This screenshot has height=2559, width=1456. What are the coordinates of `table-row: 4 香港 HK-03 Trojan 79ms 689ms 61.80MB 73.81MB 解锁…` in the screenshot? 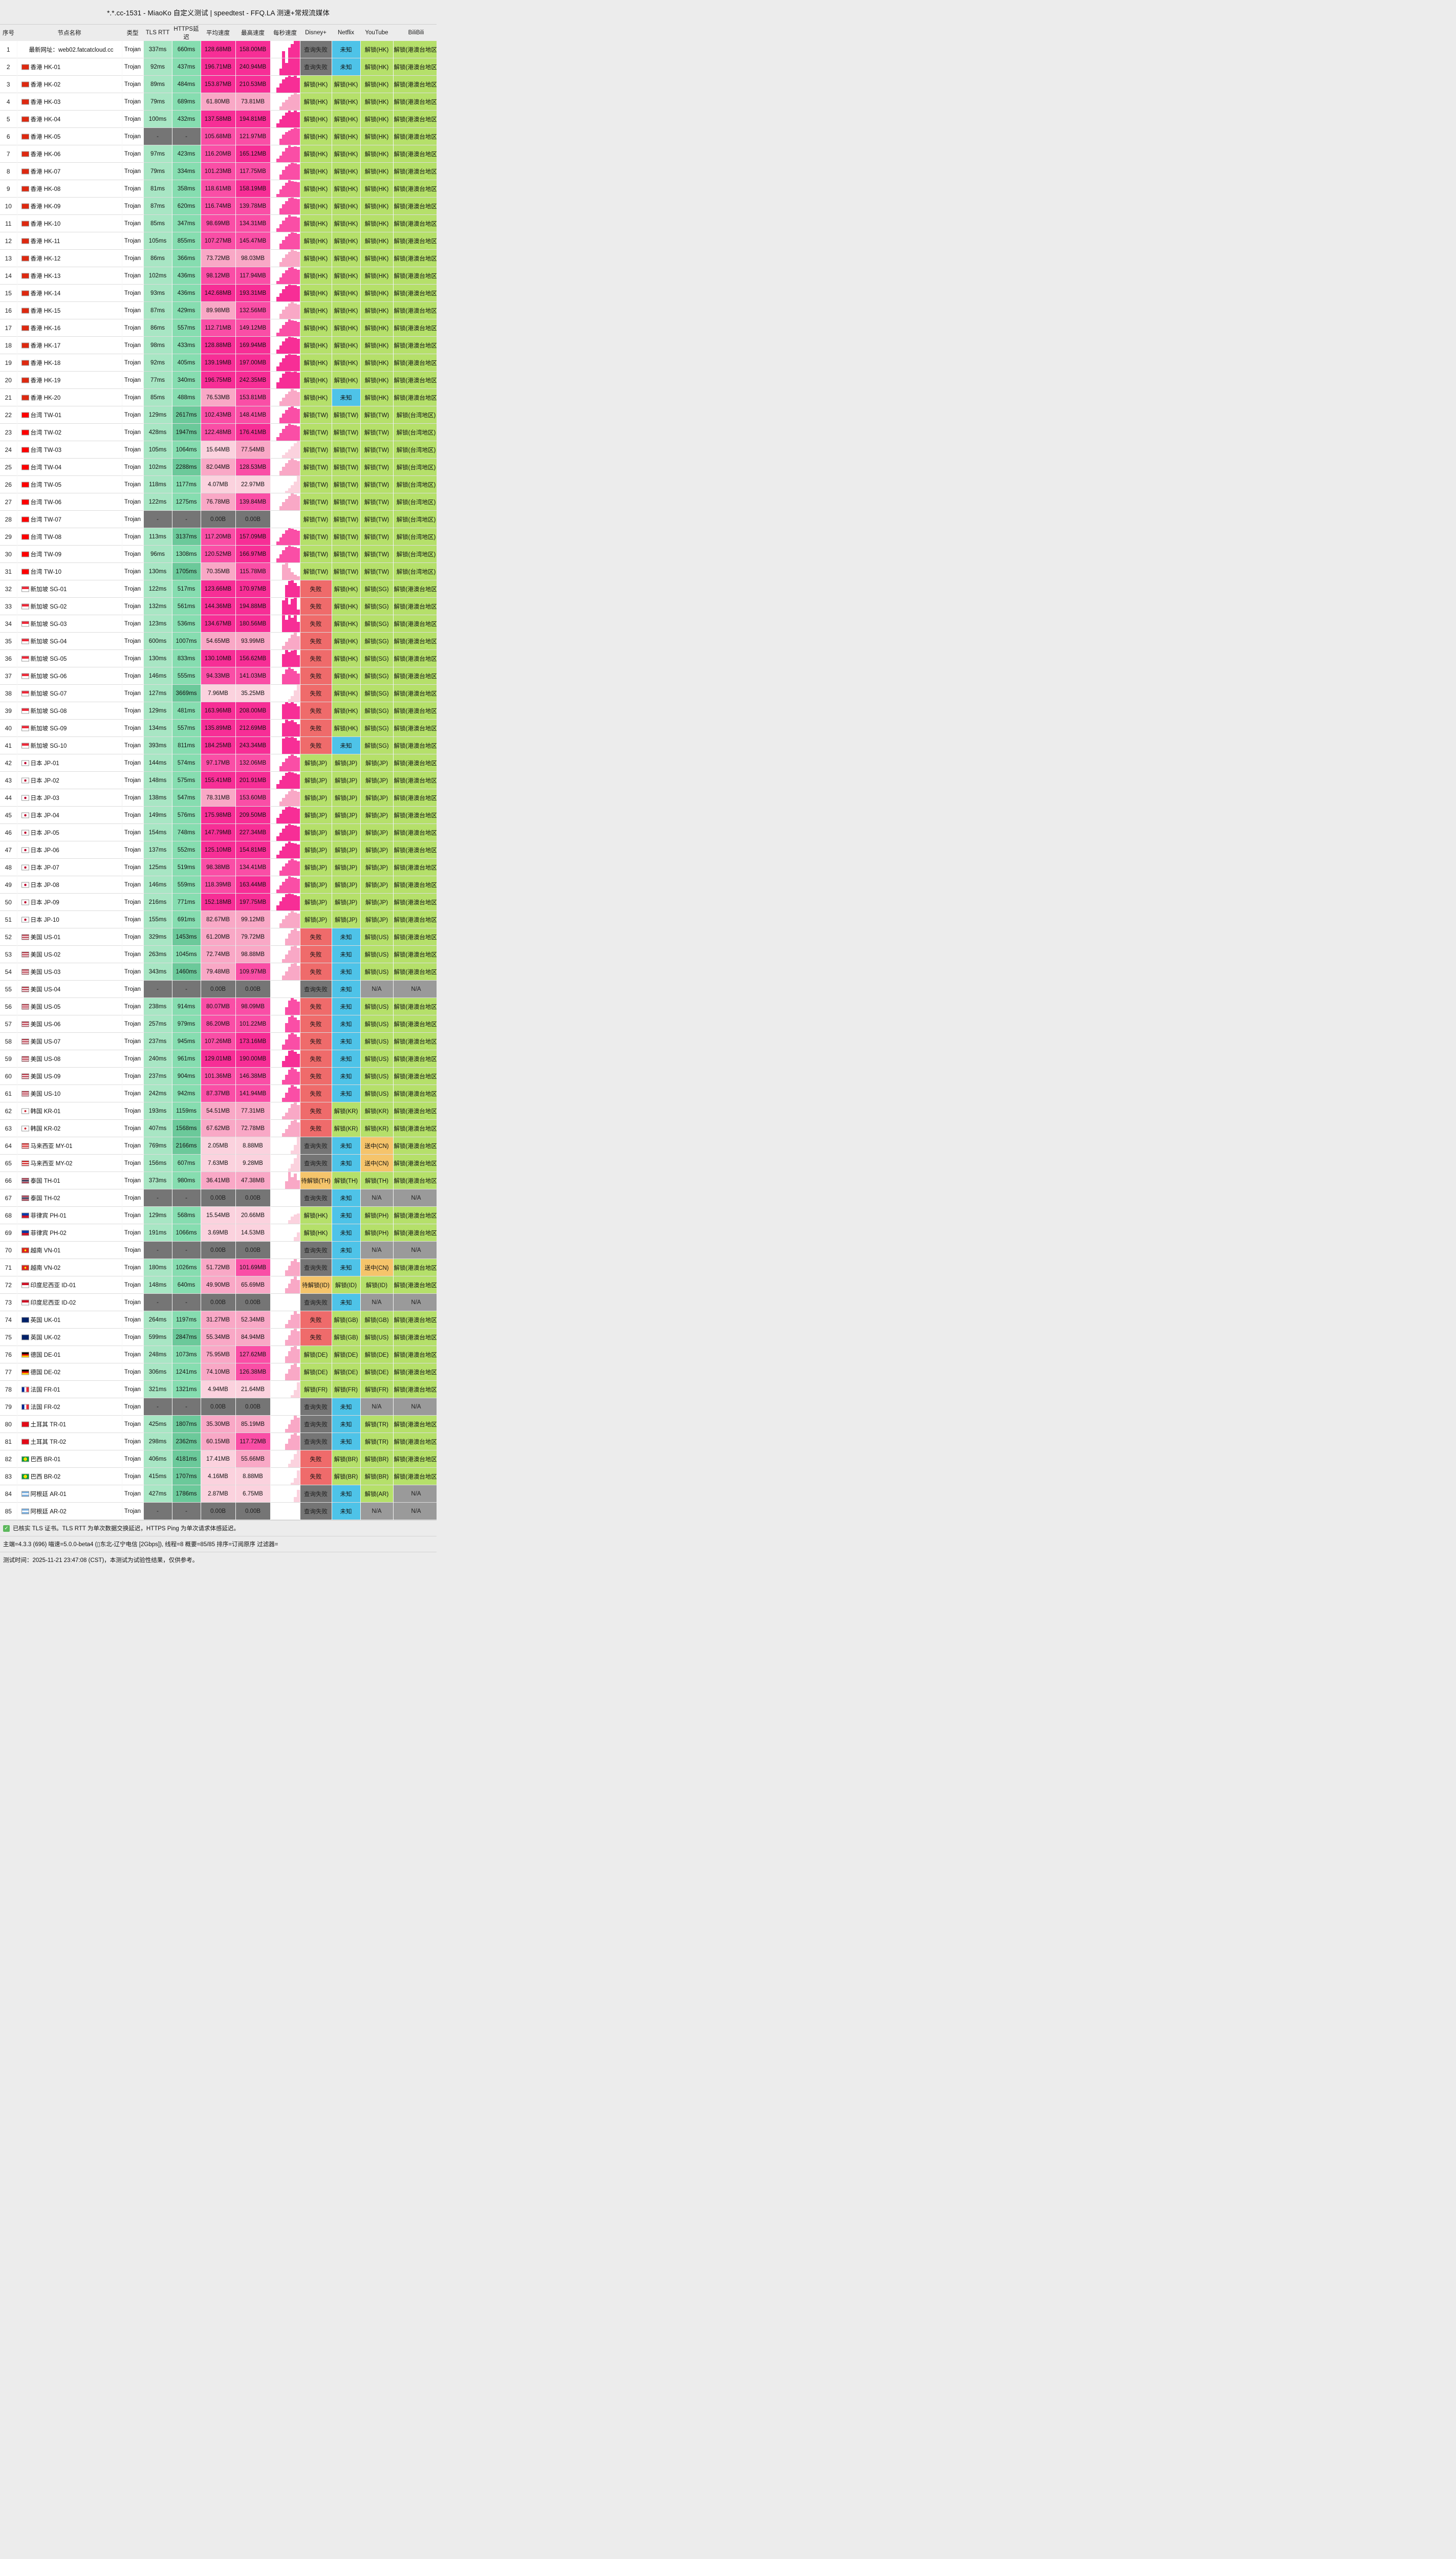 It's located at (218, 102).